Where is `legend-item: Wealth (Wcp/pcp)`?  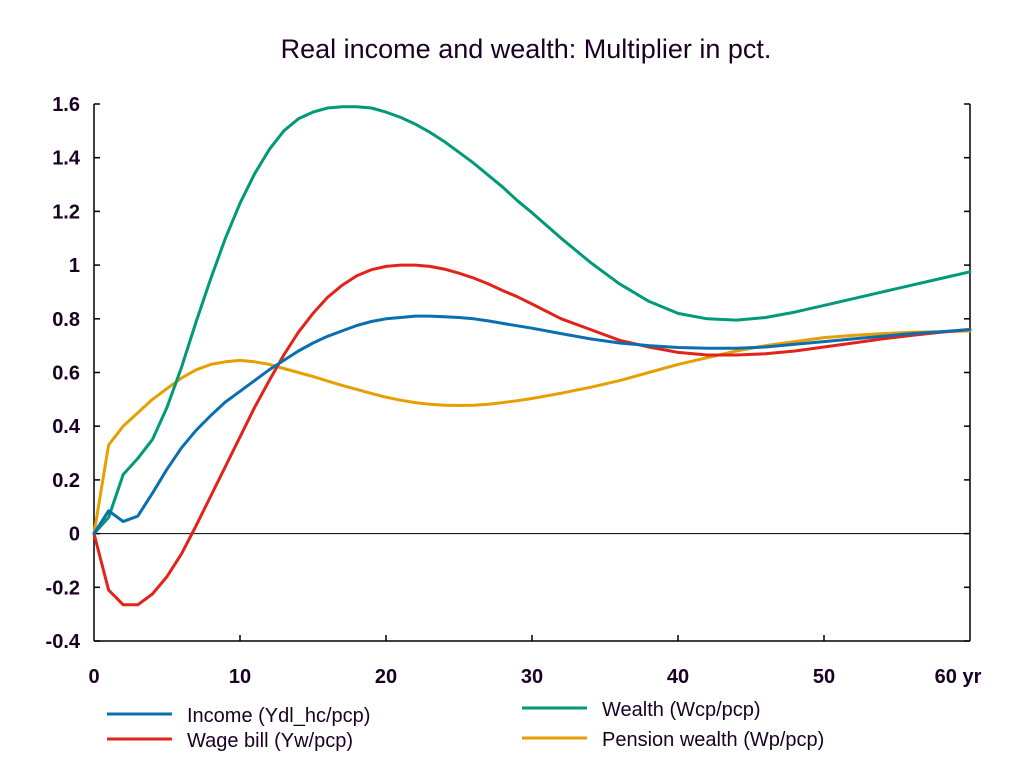 legend-item: Wealth (Wcp/pcp) is located at coordinates (641, 710).